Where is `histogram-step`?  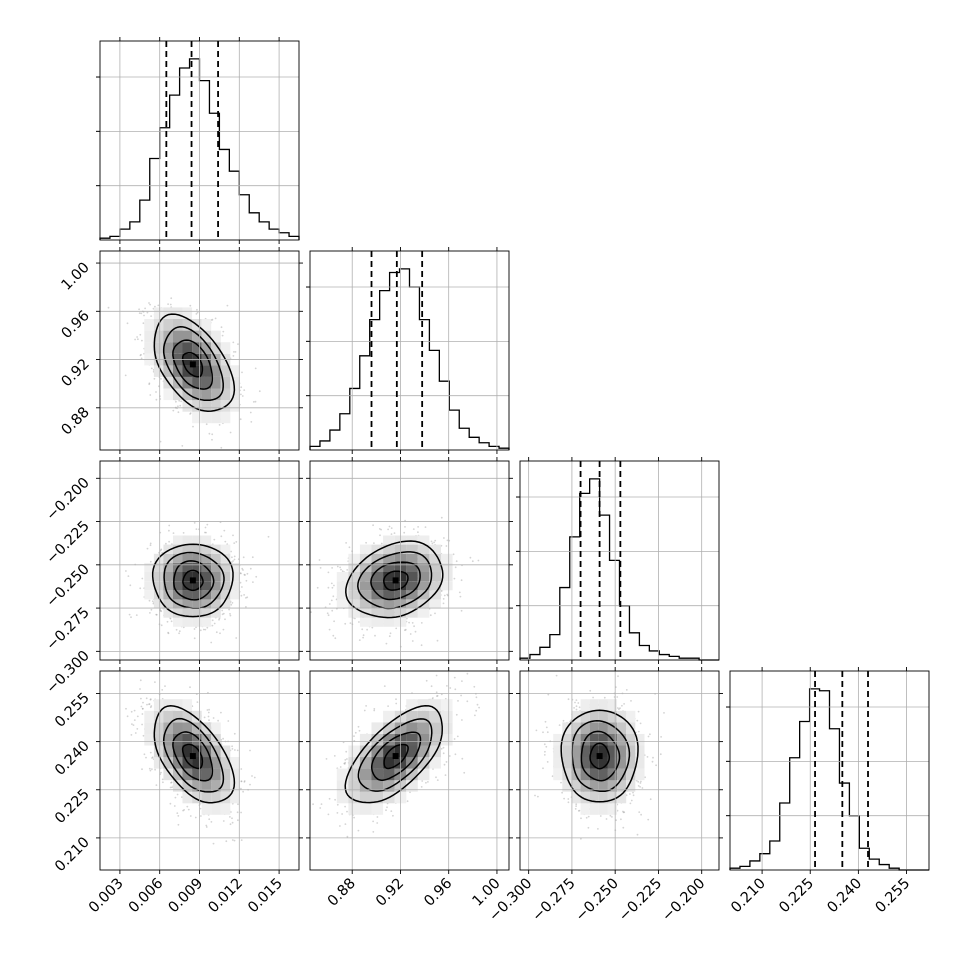 histogram-step is located at coordinates (829, 779).